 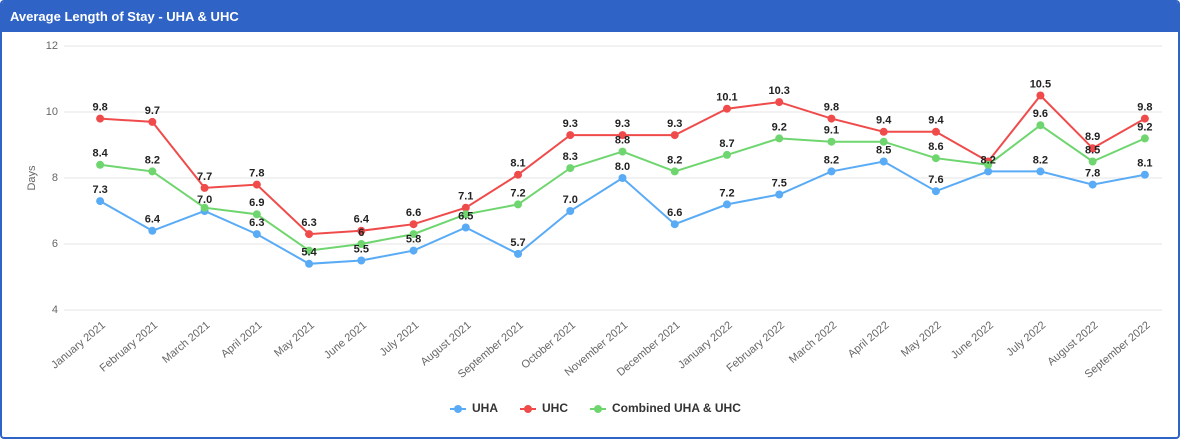 I want to click on y-tick-label: 4, so click(x=55, y=310).